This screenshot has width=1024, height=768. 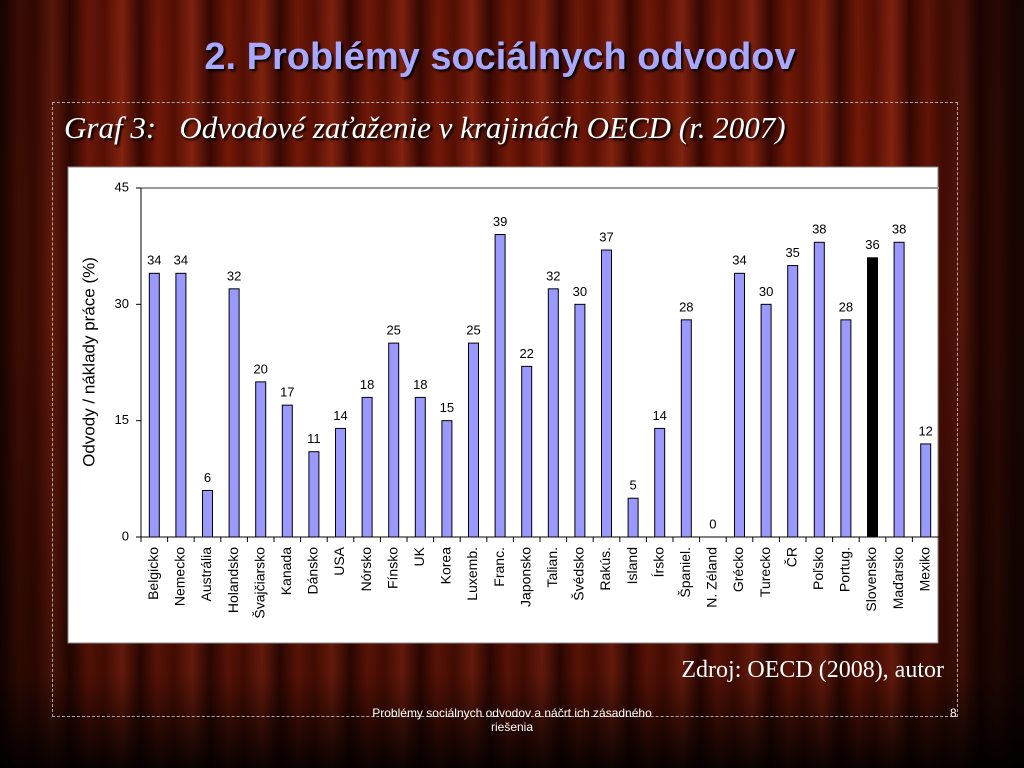 What do you see at coordinates (260, 368) in the screenshot?
I see `data-label: 20` at bounding box center [260, 368].